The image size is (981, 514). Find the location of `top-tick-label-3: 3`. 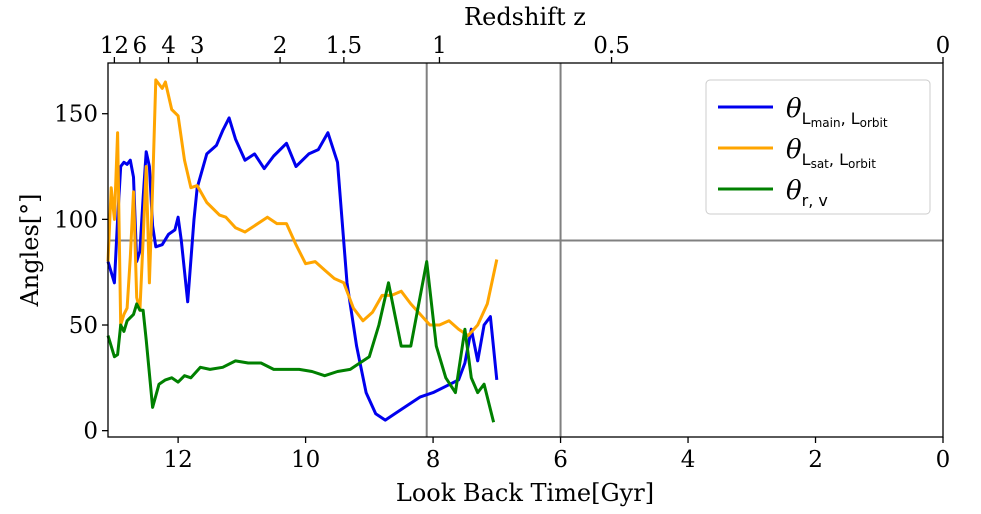

top-tick-label-3: 3 is located at coordinates (197, 46).